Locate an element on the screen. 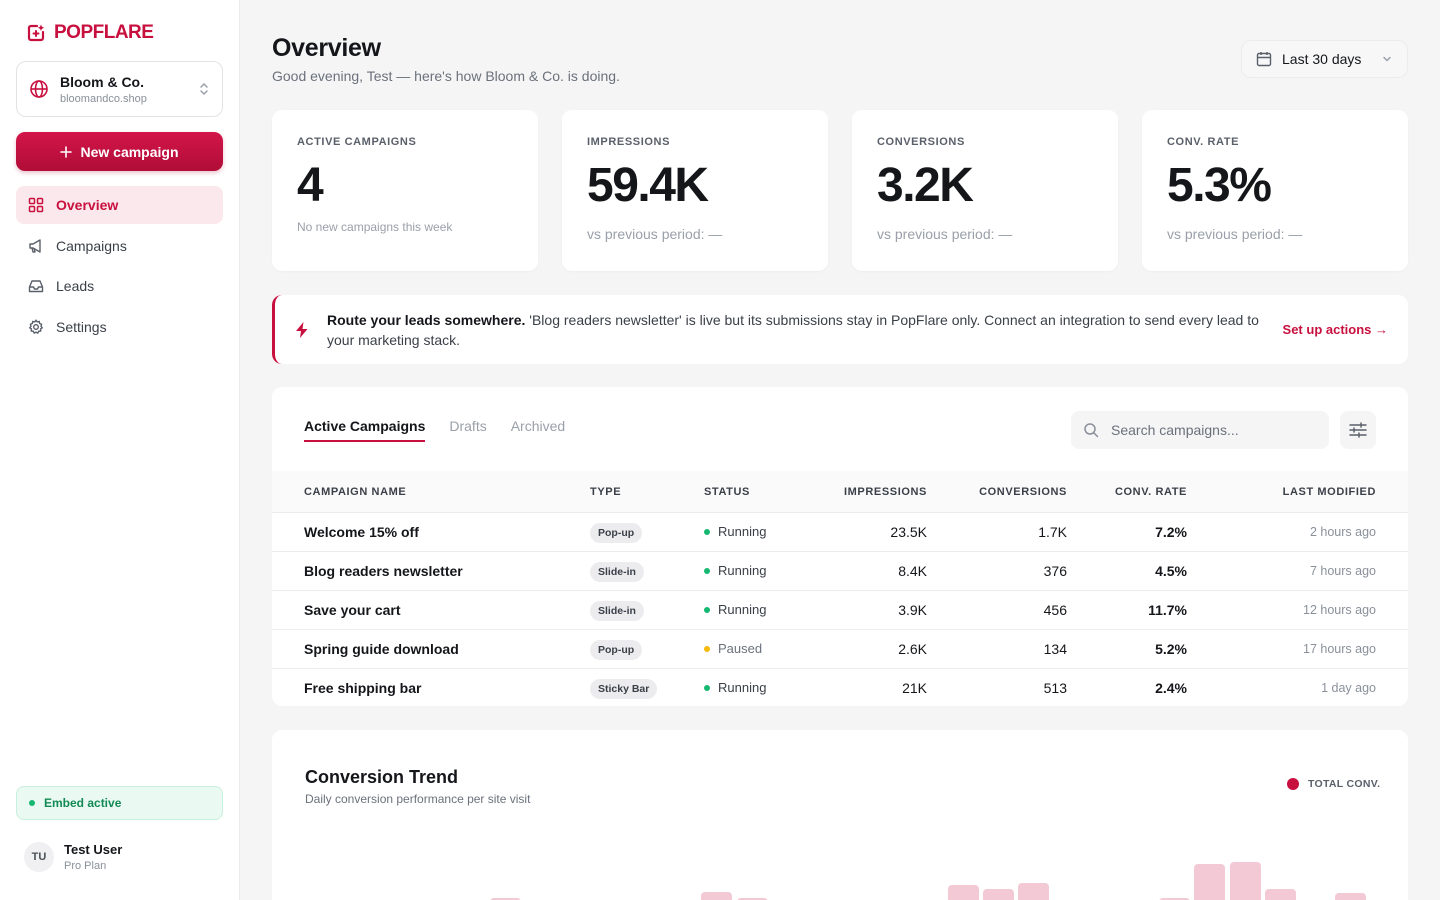  tab-active-campaigns: Active Campaigns is located at coordinates (365, 430).